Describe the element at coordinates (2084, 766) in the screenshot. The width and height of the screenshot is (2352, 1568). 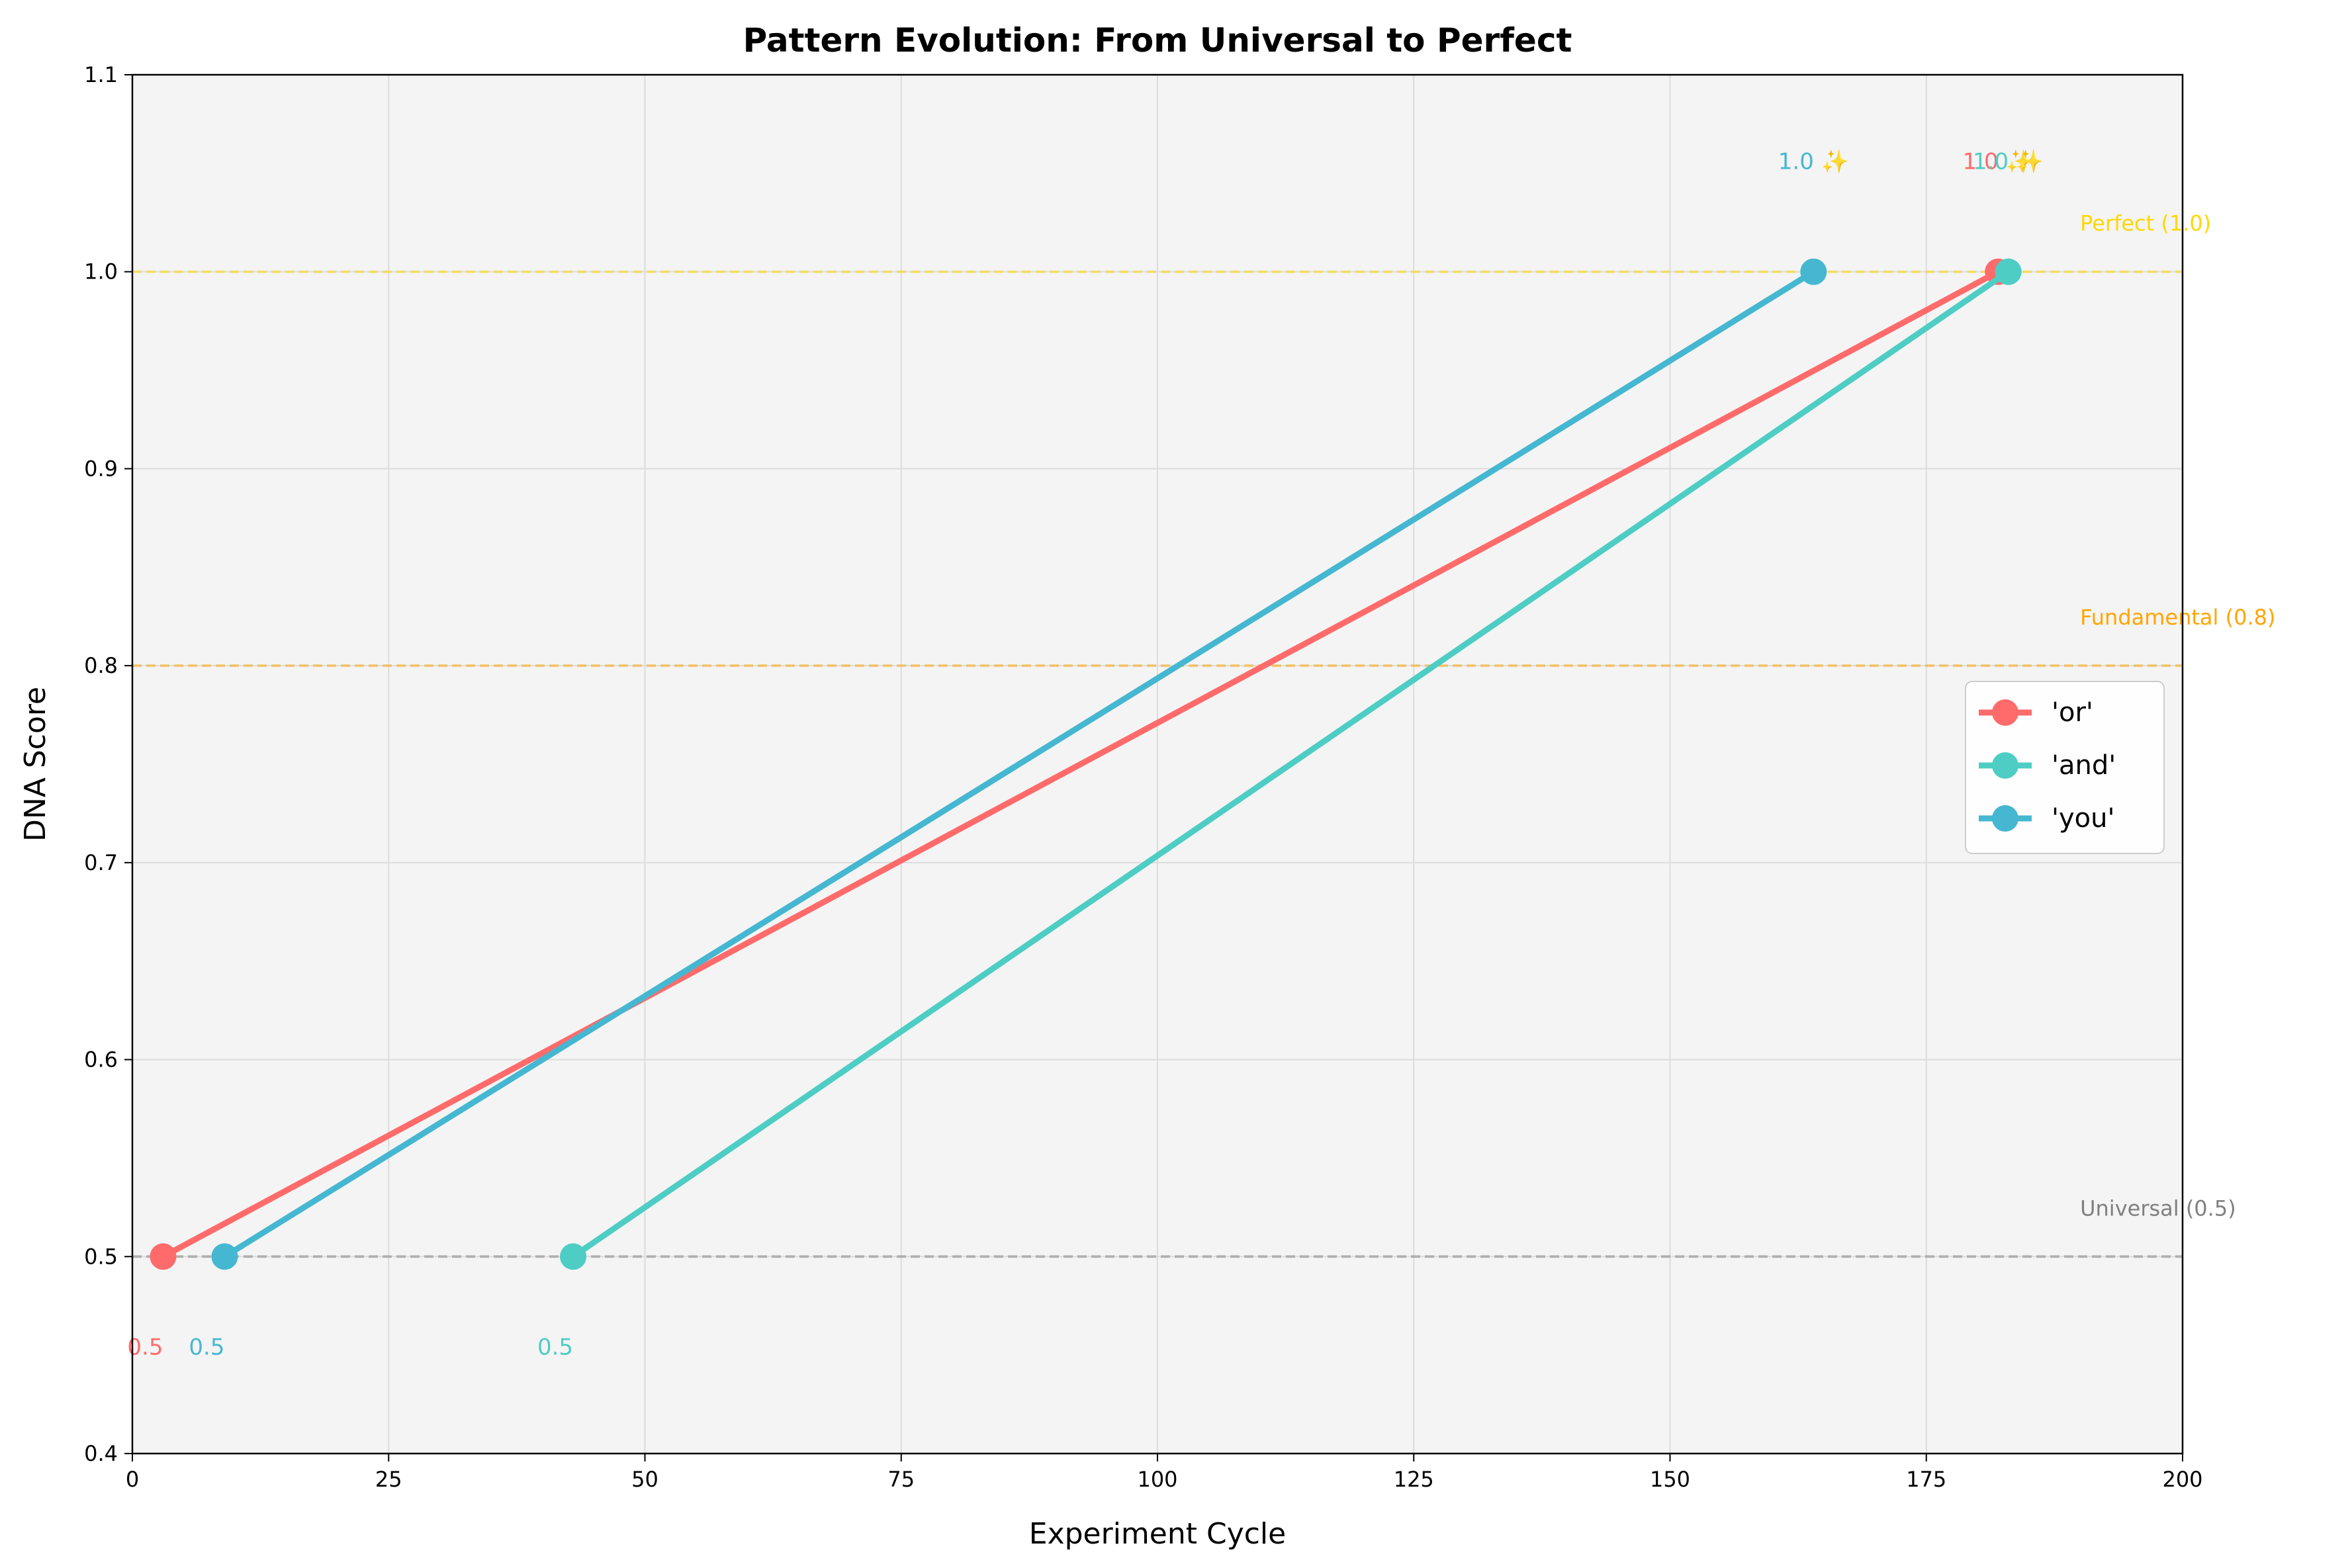
I see `legend-label: 'and'` at that location.